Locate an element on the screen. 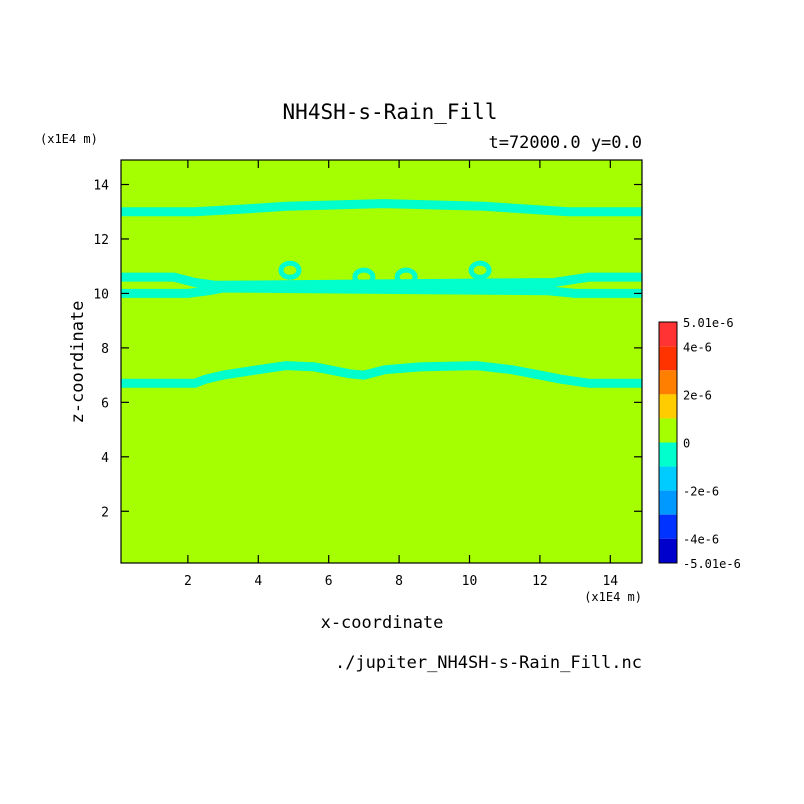 Image resolution: width=804 pixels, height=804 pixels. colorbar-frame is located at coordinates (668, 442).